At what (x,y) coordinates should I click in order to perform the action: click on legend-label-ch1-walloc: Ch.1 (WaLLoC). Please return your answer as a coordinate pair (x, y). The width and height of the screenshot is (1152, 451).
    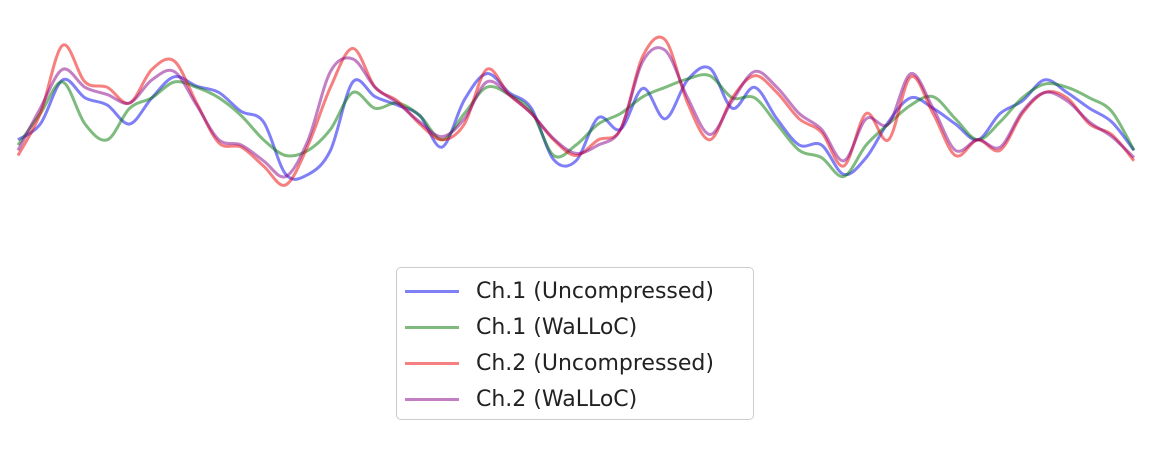
    Looking at the image, I should click on (557, 327).